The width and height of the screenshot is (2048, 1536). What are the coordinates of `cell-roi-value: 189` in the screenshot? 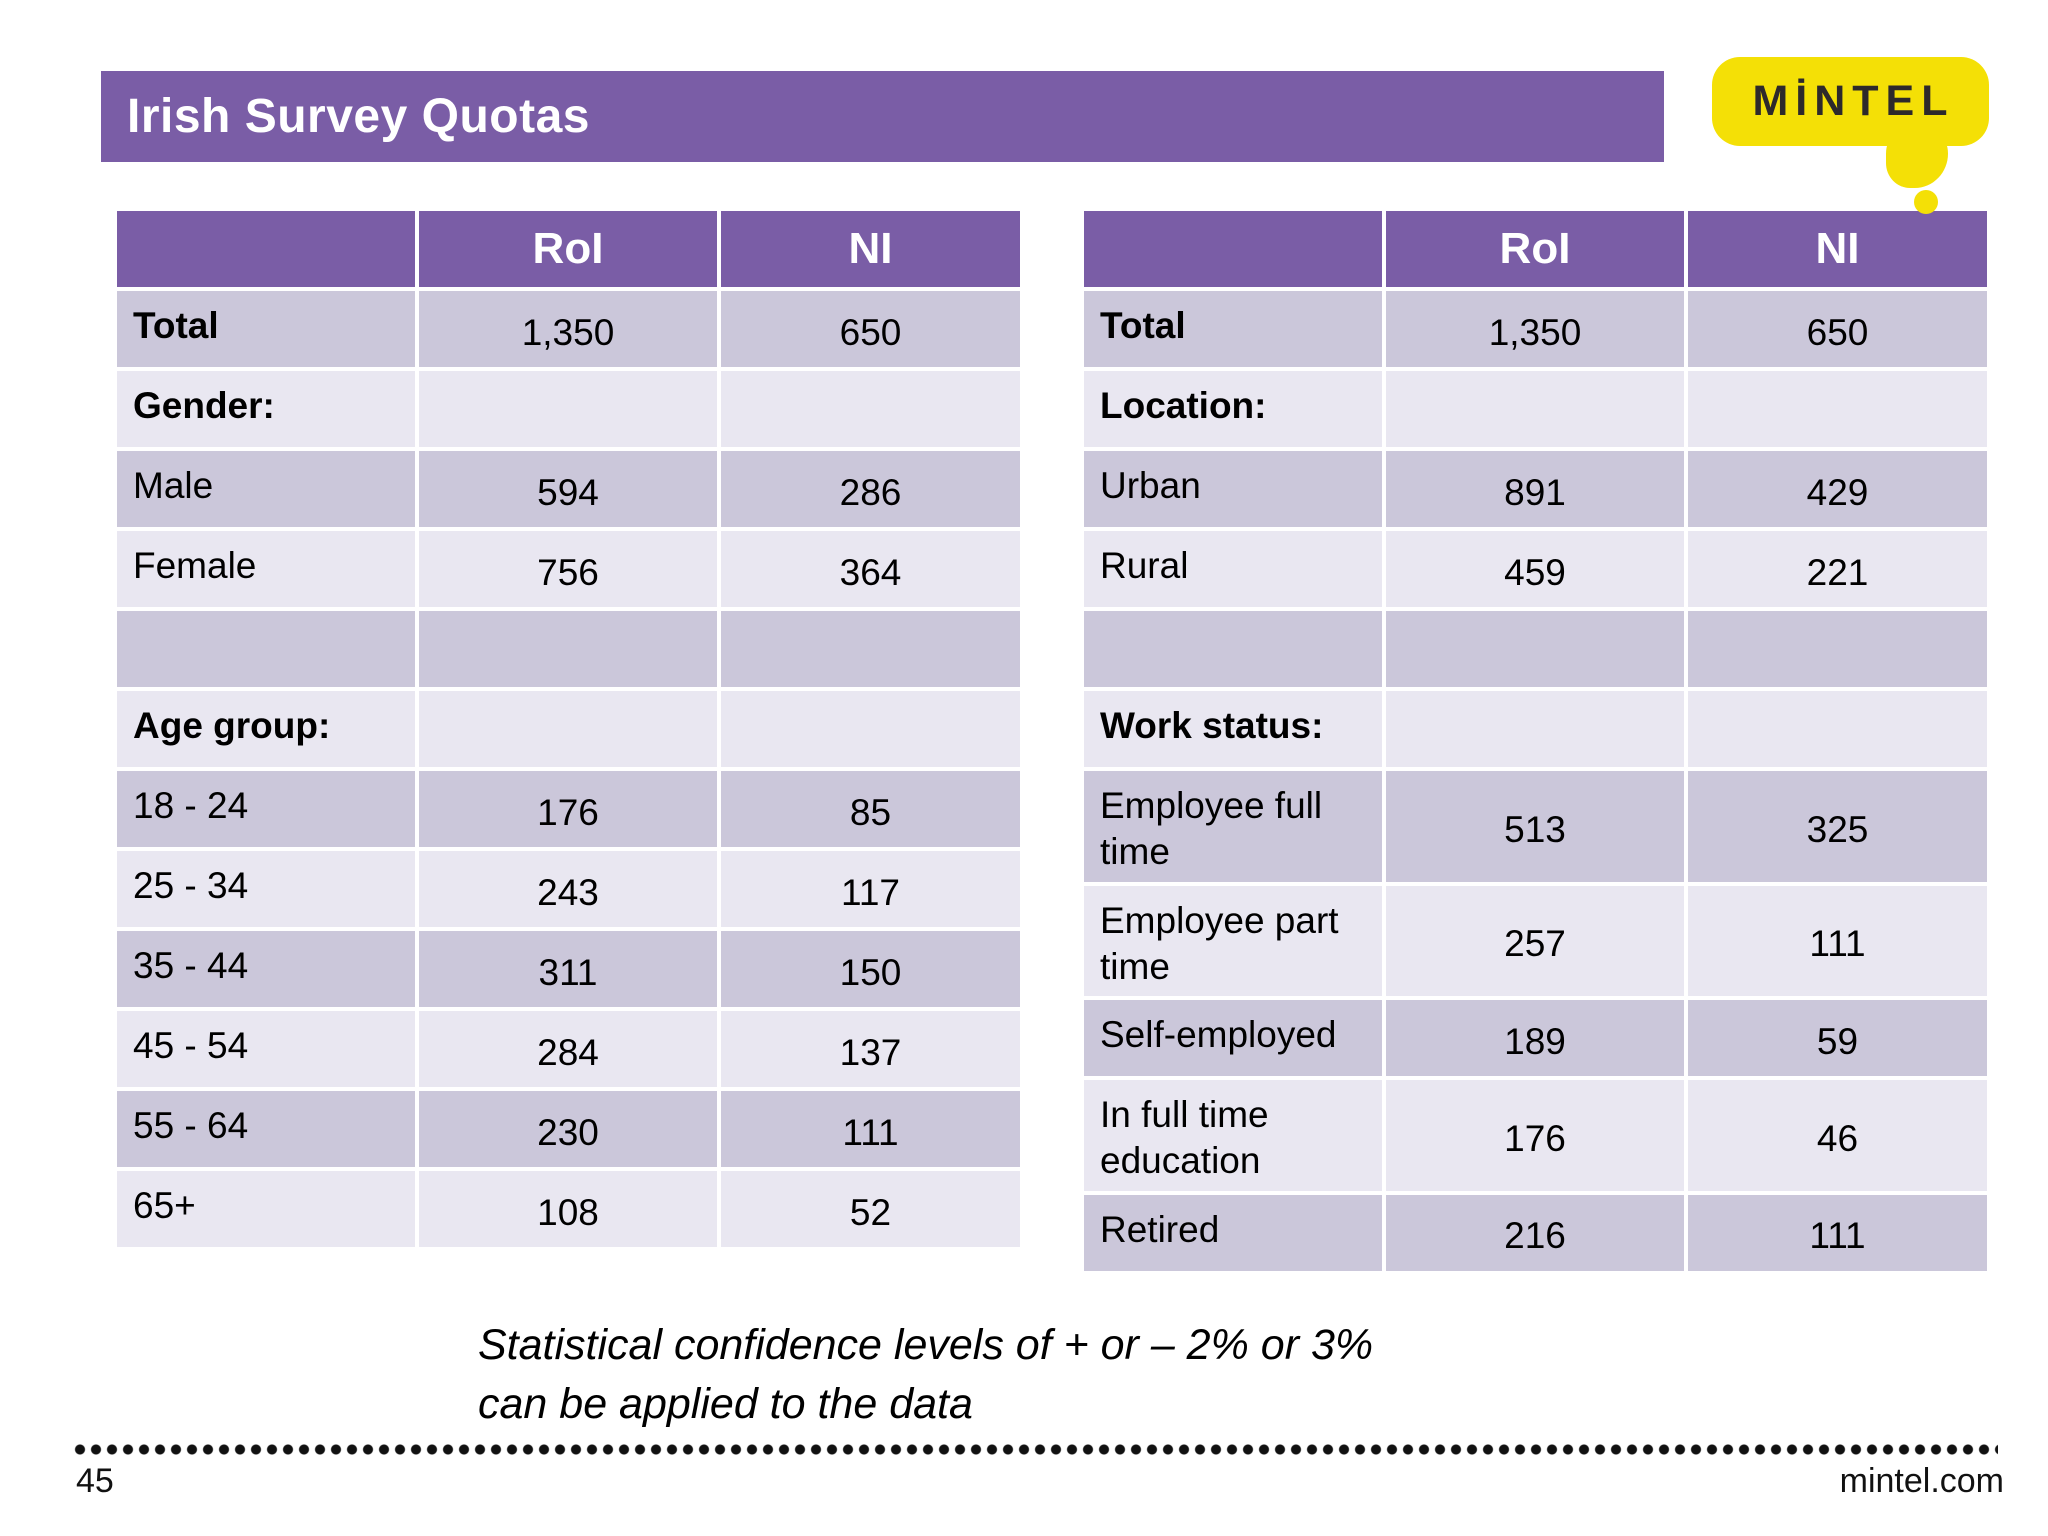 It's located at (1535, 1038).